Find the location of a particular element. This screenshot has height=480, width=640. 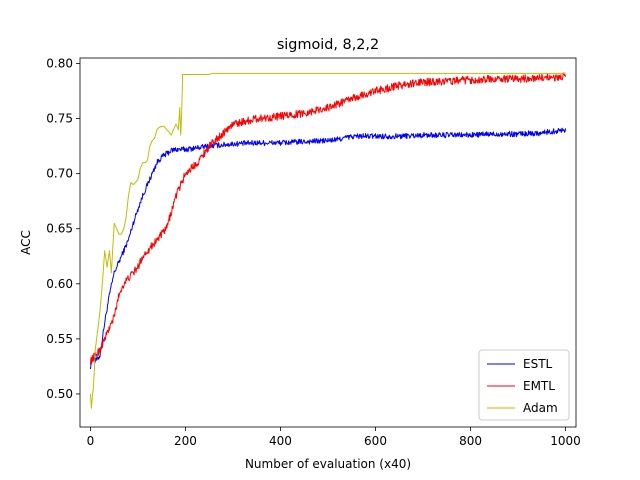

y-tick-label: 0.80 is located at coordinates (59, 64).